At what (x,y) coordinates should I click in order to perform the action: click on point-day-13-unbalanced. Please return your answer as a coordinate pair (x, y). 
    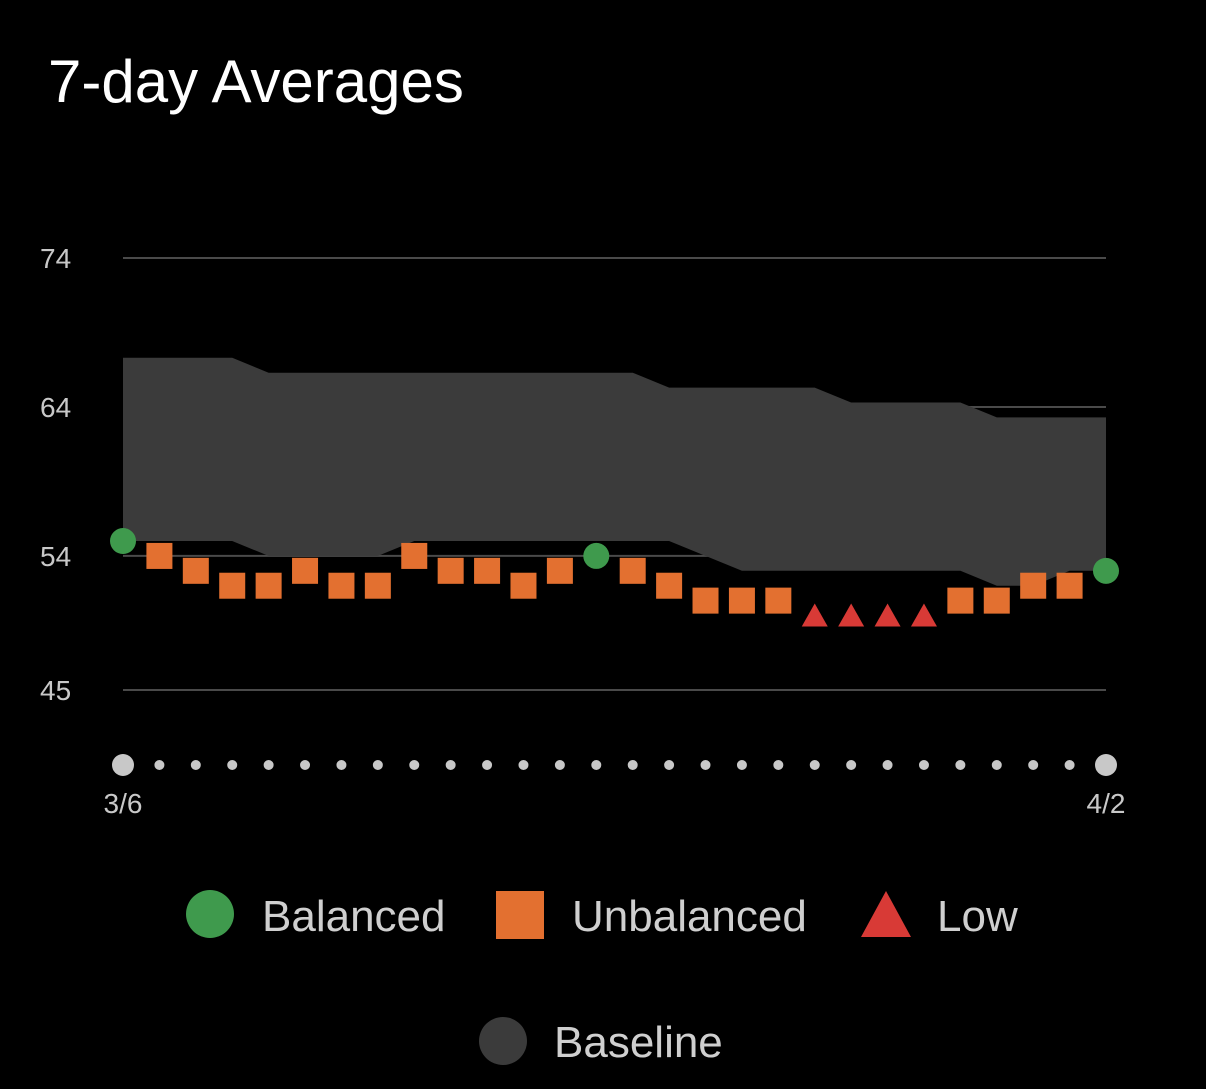
    Looking at the image, I should click on (559, 570).